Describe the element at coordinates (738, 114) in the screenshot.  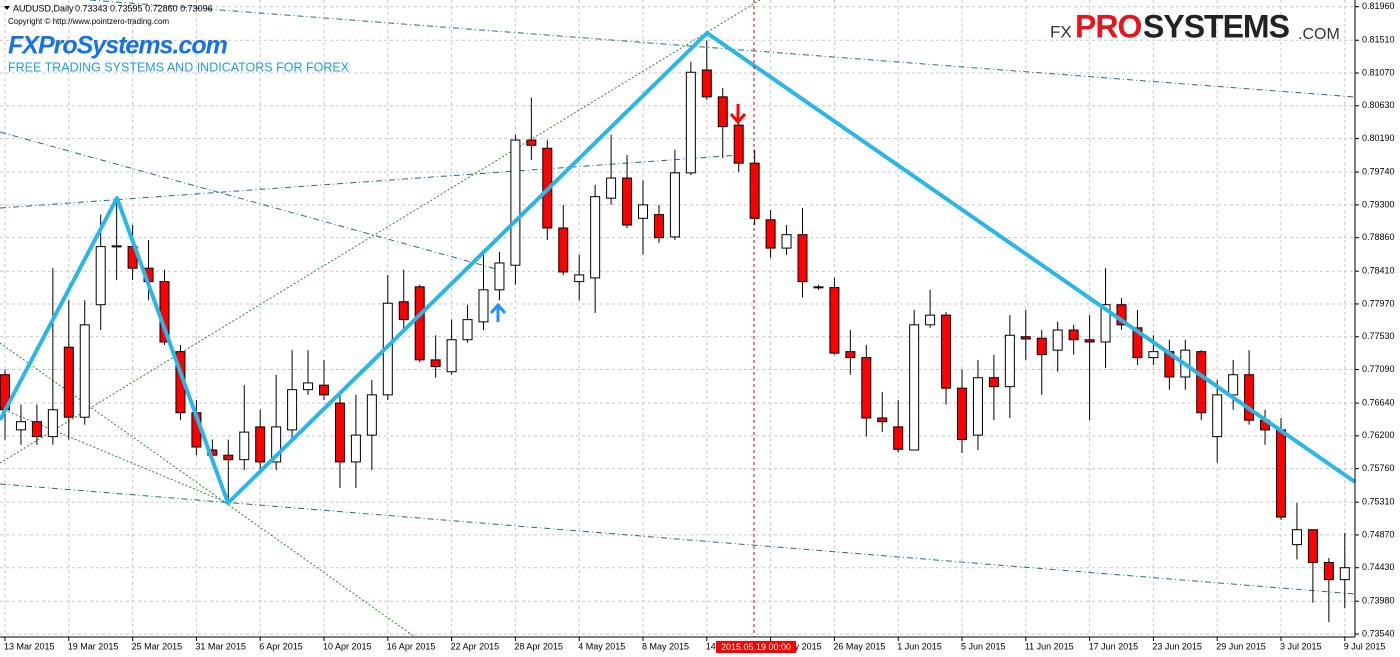
I see `sell-arrow` at that location.